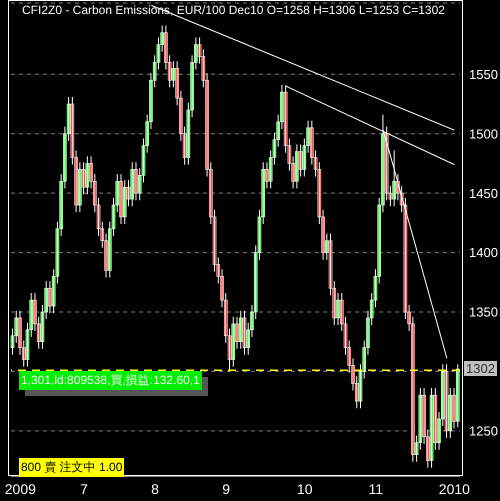 The width and height of the screenshot is (500, 501). I want to click on y-tick-label: 1350, so click(483, 312).